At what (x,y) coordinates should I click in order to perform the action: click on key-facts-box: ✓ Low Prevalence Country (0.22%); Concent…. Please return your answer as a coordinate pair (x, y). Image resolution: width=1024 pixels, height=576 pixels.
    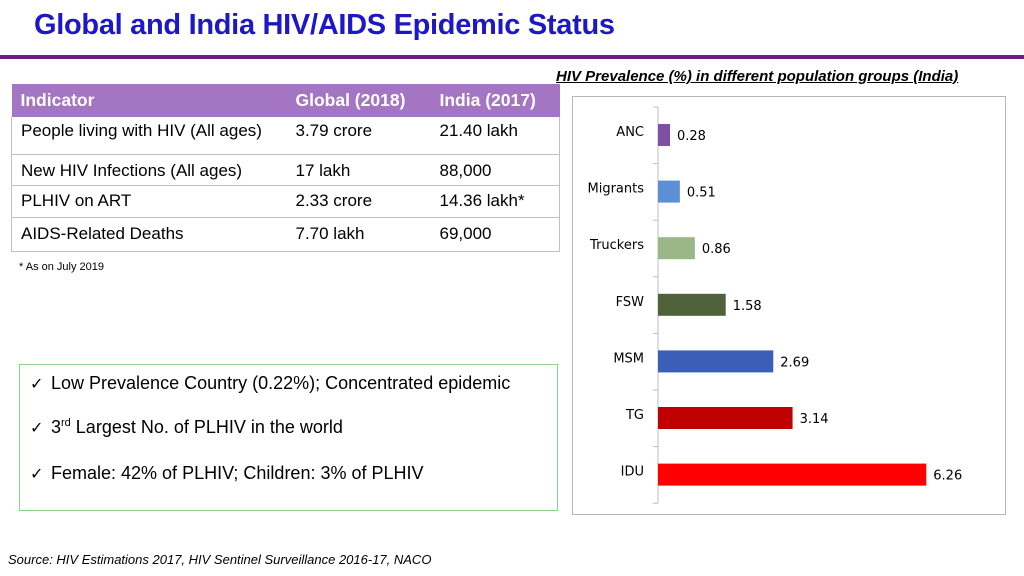
    Looking at the image, I should click on (288, 437).